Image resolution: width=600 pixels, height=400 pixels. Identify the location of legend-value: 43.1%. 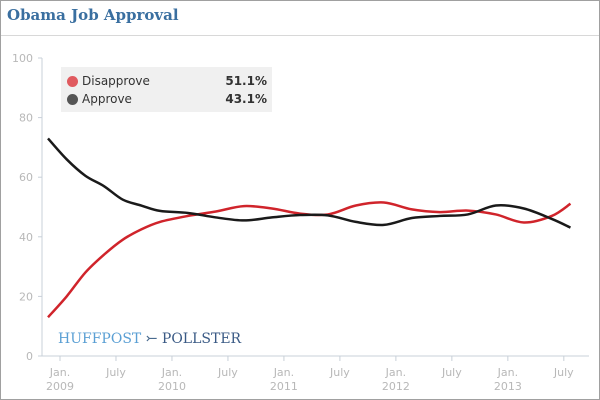
(246, 99).